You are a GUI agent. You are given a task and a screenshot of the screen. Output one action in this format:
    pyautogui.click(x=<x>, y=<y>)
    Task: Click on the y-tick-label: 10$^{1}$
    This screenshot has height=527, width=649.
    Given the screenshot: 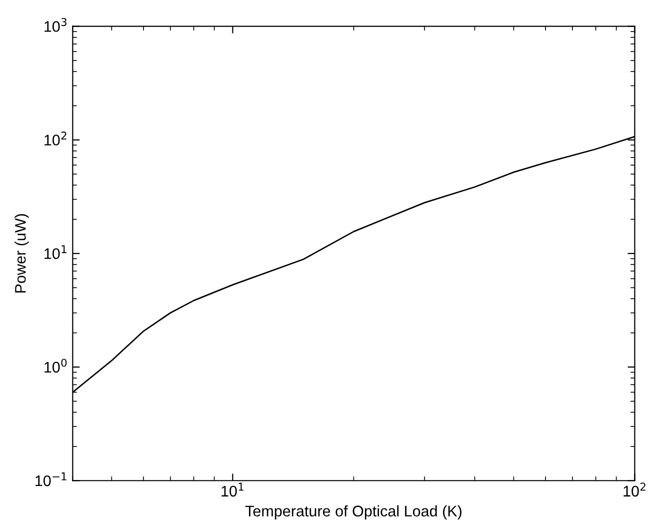 What is the action you would take?
    pyautogui.click(x=55, y=252)
    